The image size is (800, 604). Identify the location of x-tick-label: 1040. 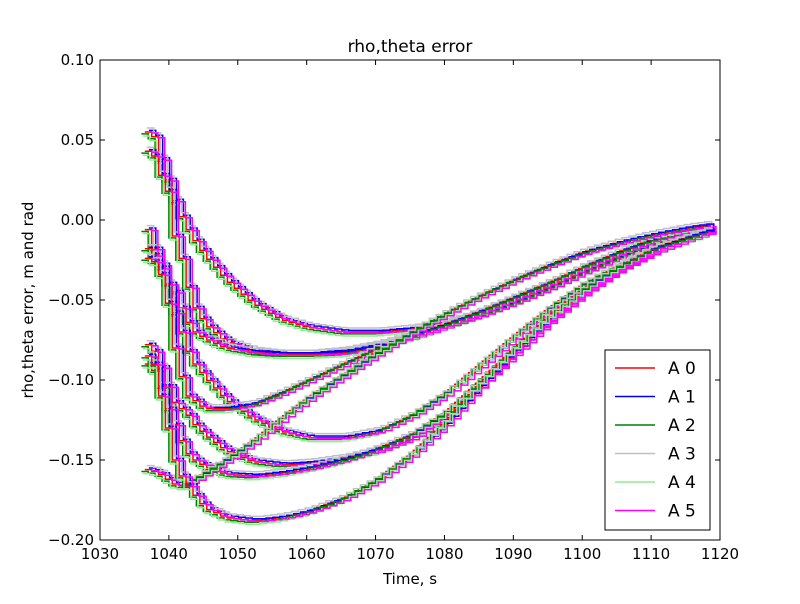
(169, 554).